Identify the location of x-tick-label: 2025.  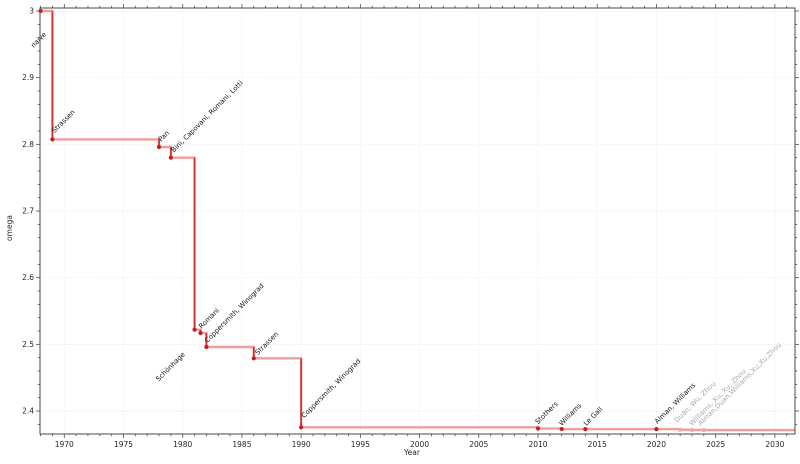
(715, 444).